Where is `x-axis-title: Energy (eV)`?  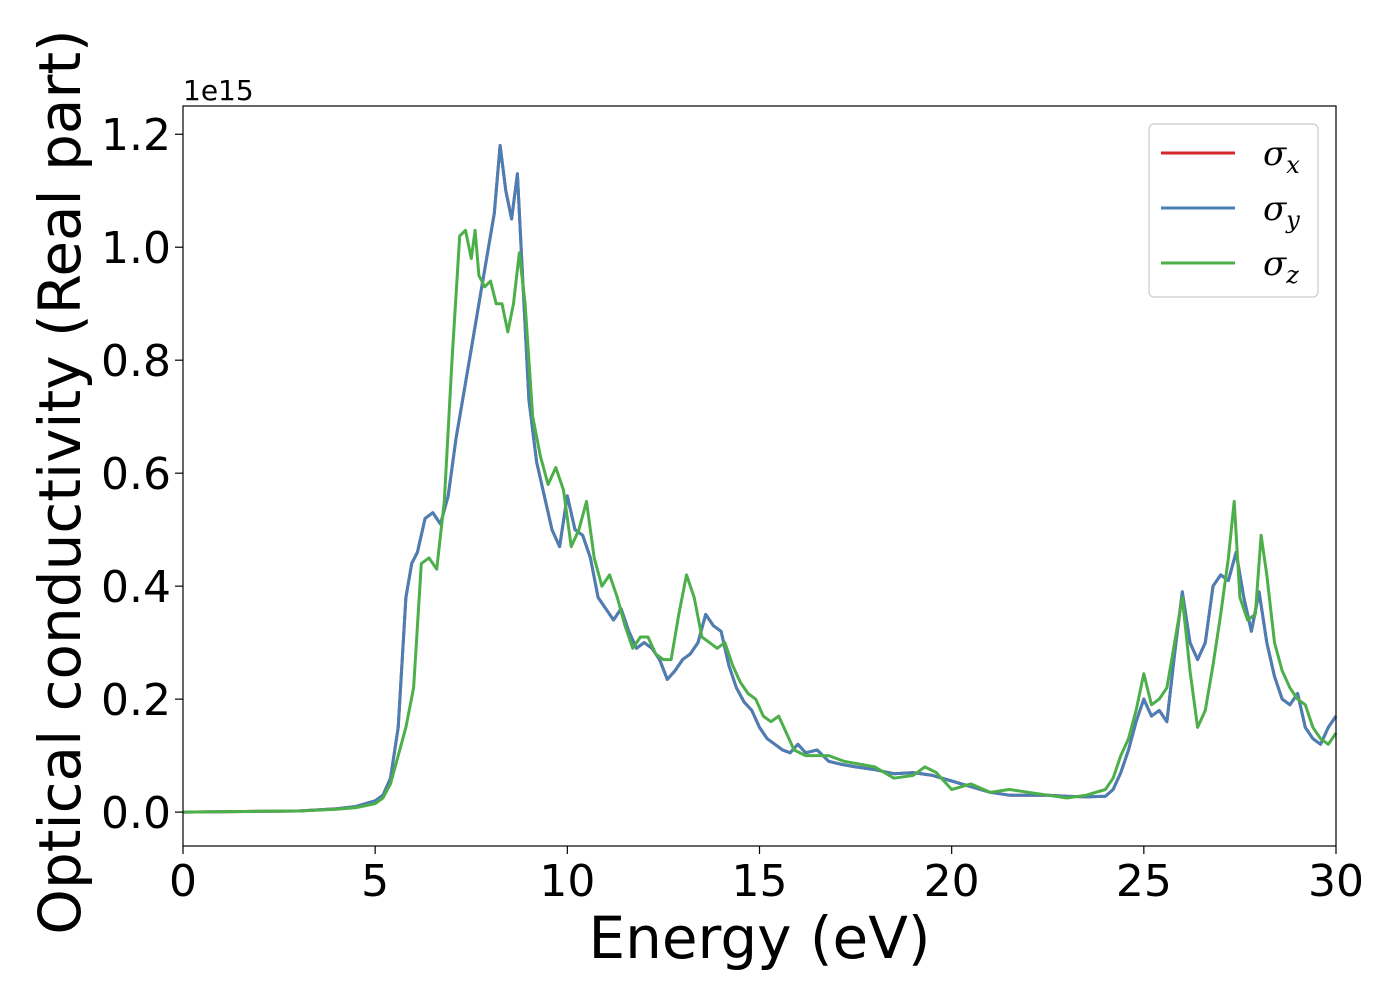
x-axis-title: Energy (eV) is located at coordinates (759, 938).